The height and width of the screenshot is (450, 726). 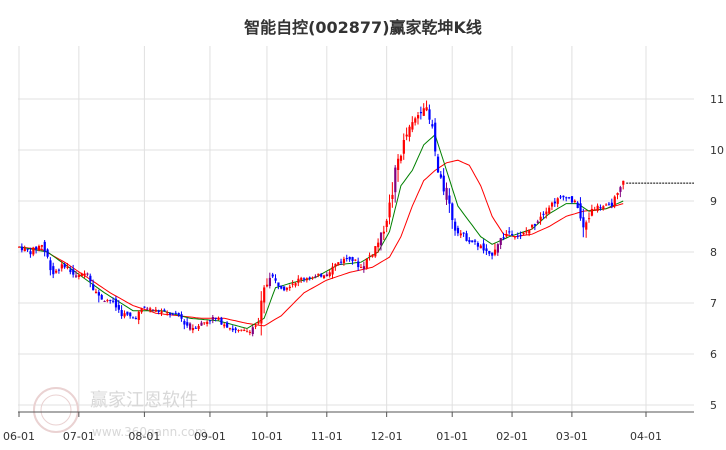 I want to click on x-tick-label: 02-01, so click(x=512, y=436).